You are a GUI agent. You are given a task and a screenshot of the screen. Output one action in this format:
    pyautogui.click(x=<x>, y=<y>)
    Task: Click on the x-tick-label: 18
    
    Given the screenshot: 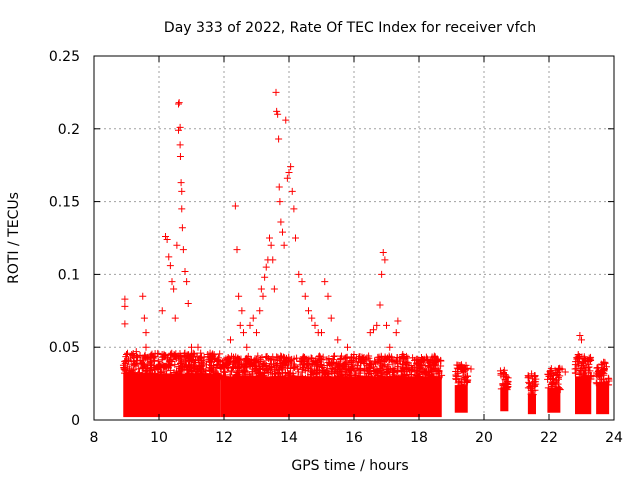 What is the action you would take?
    pyautogui.click(x=419, y=438)
    